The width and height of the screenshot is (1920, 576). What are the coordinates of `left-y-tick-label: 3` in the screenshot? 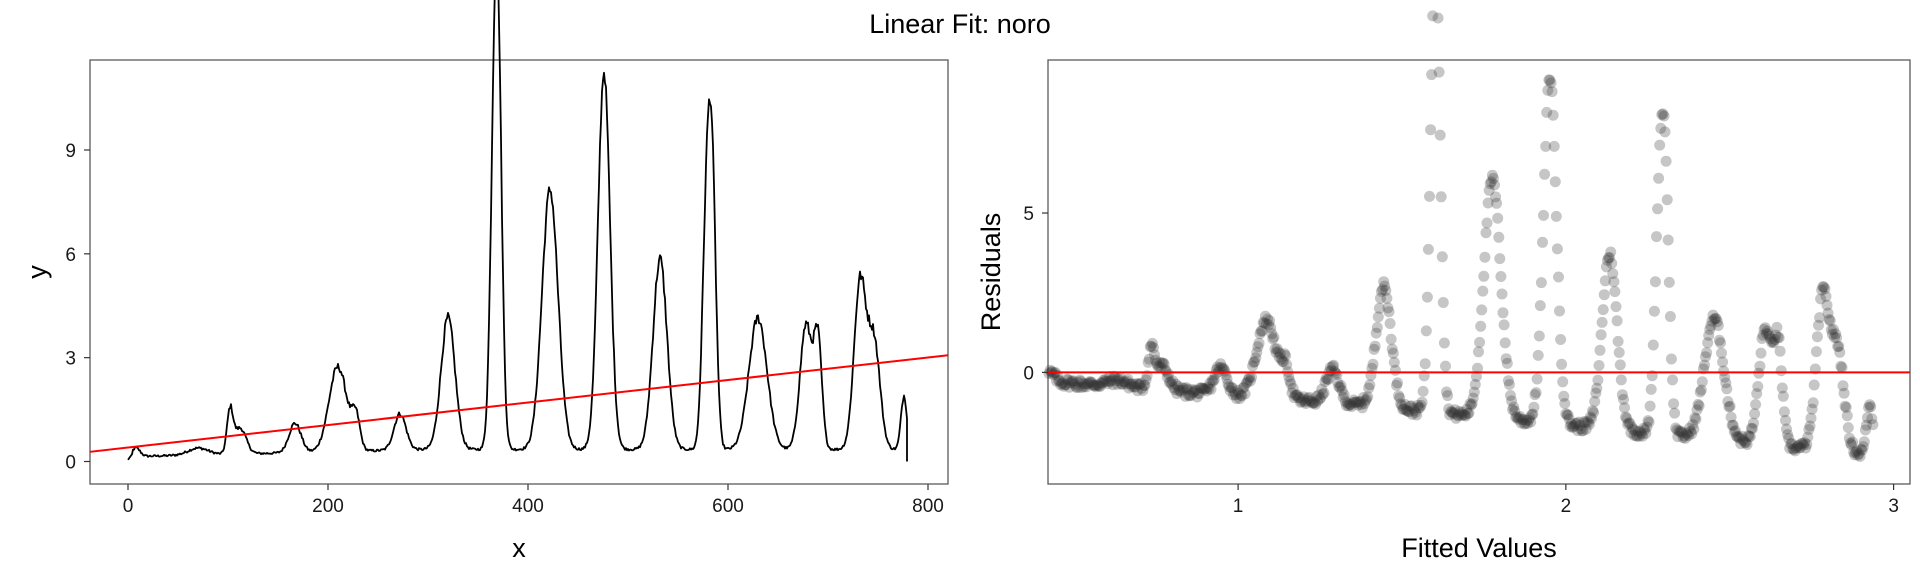 It's located at (70, 359).